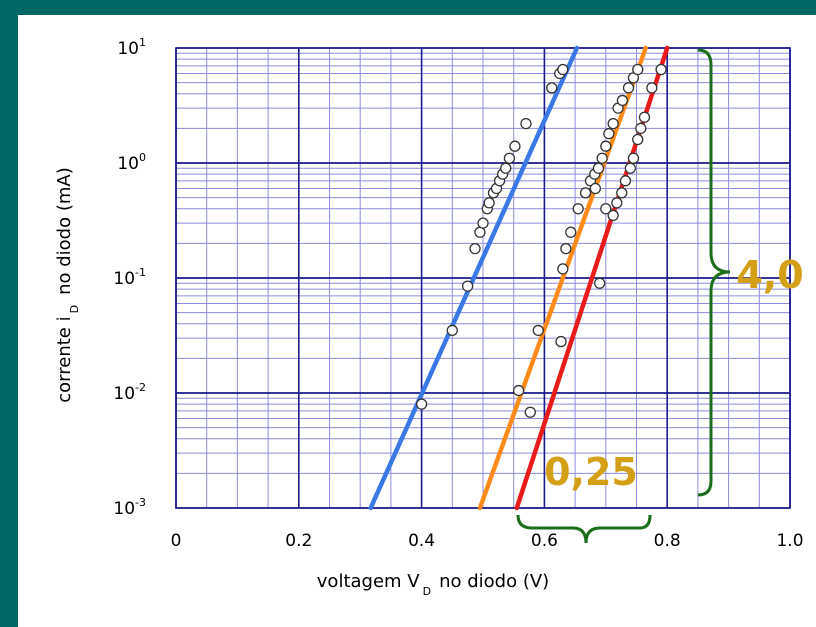  What do you see at coordinates (591, 472) in the screenshot?
I see `annotation-delta-v: 0,25` at bounding box center [591, 472].